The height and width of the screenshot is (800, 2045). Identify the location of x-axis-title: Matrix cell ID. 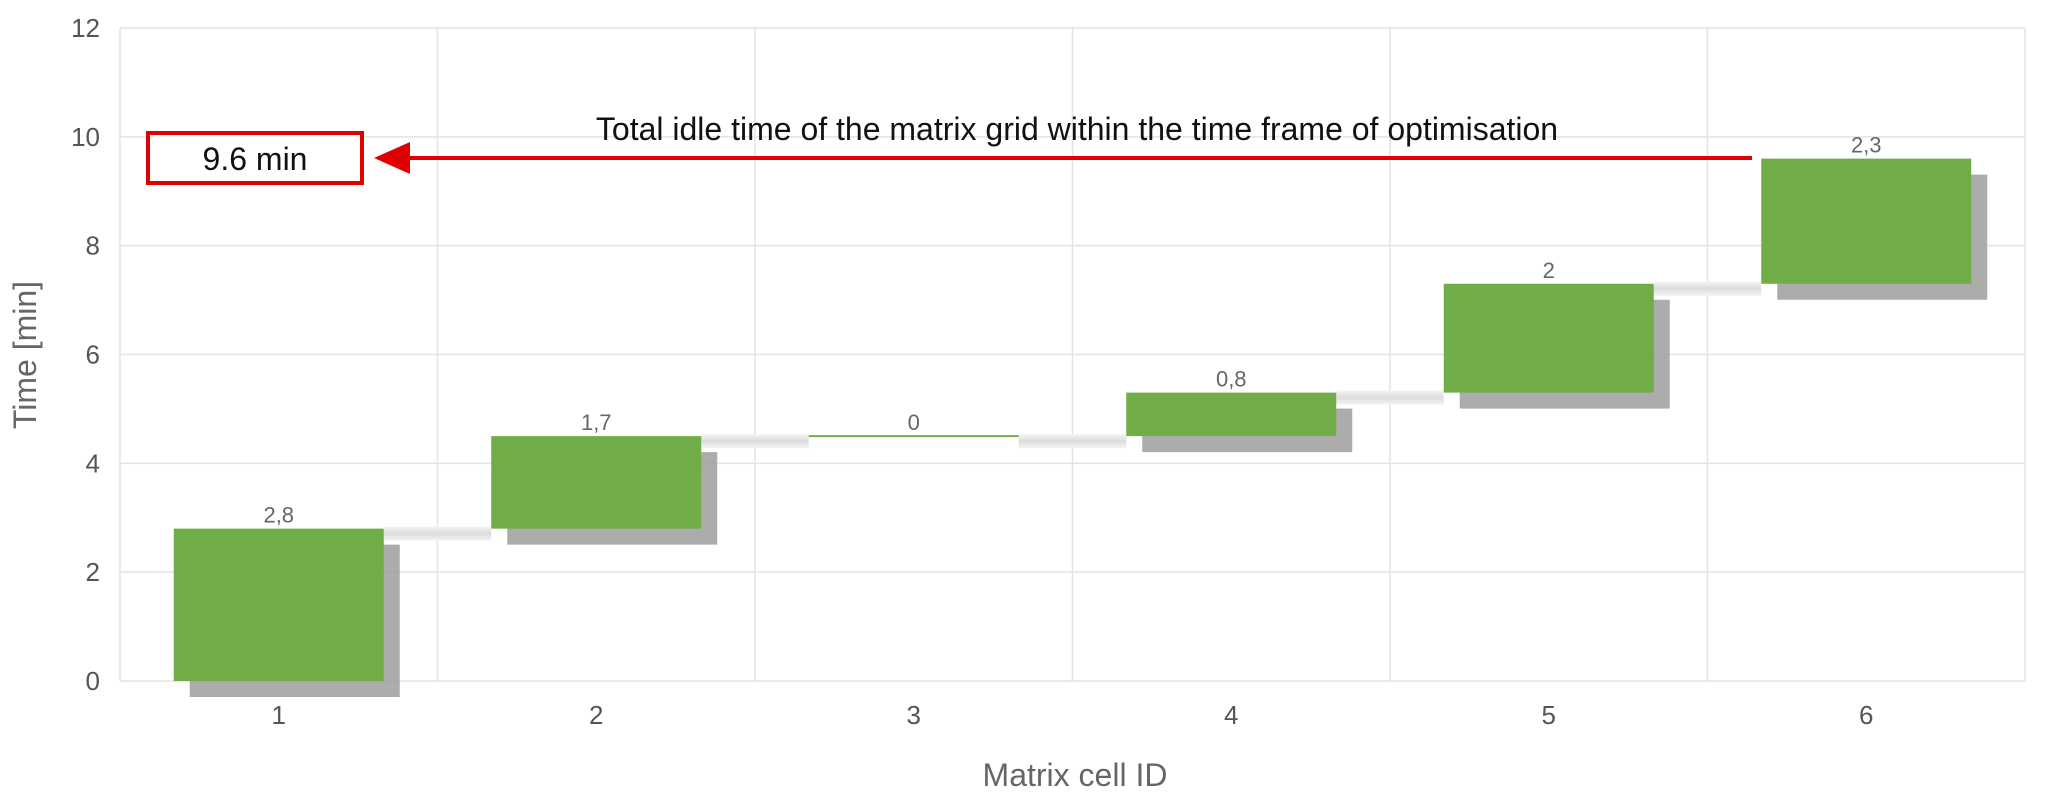
(1075, 775).